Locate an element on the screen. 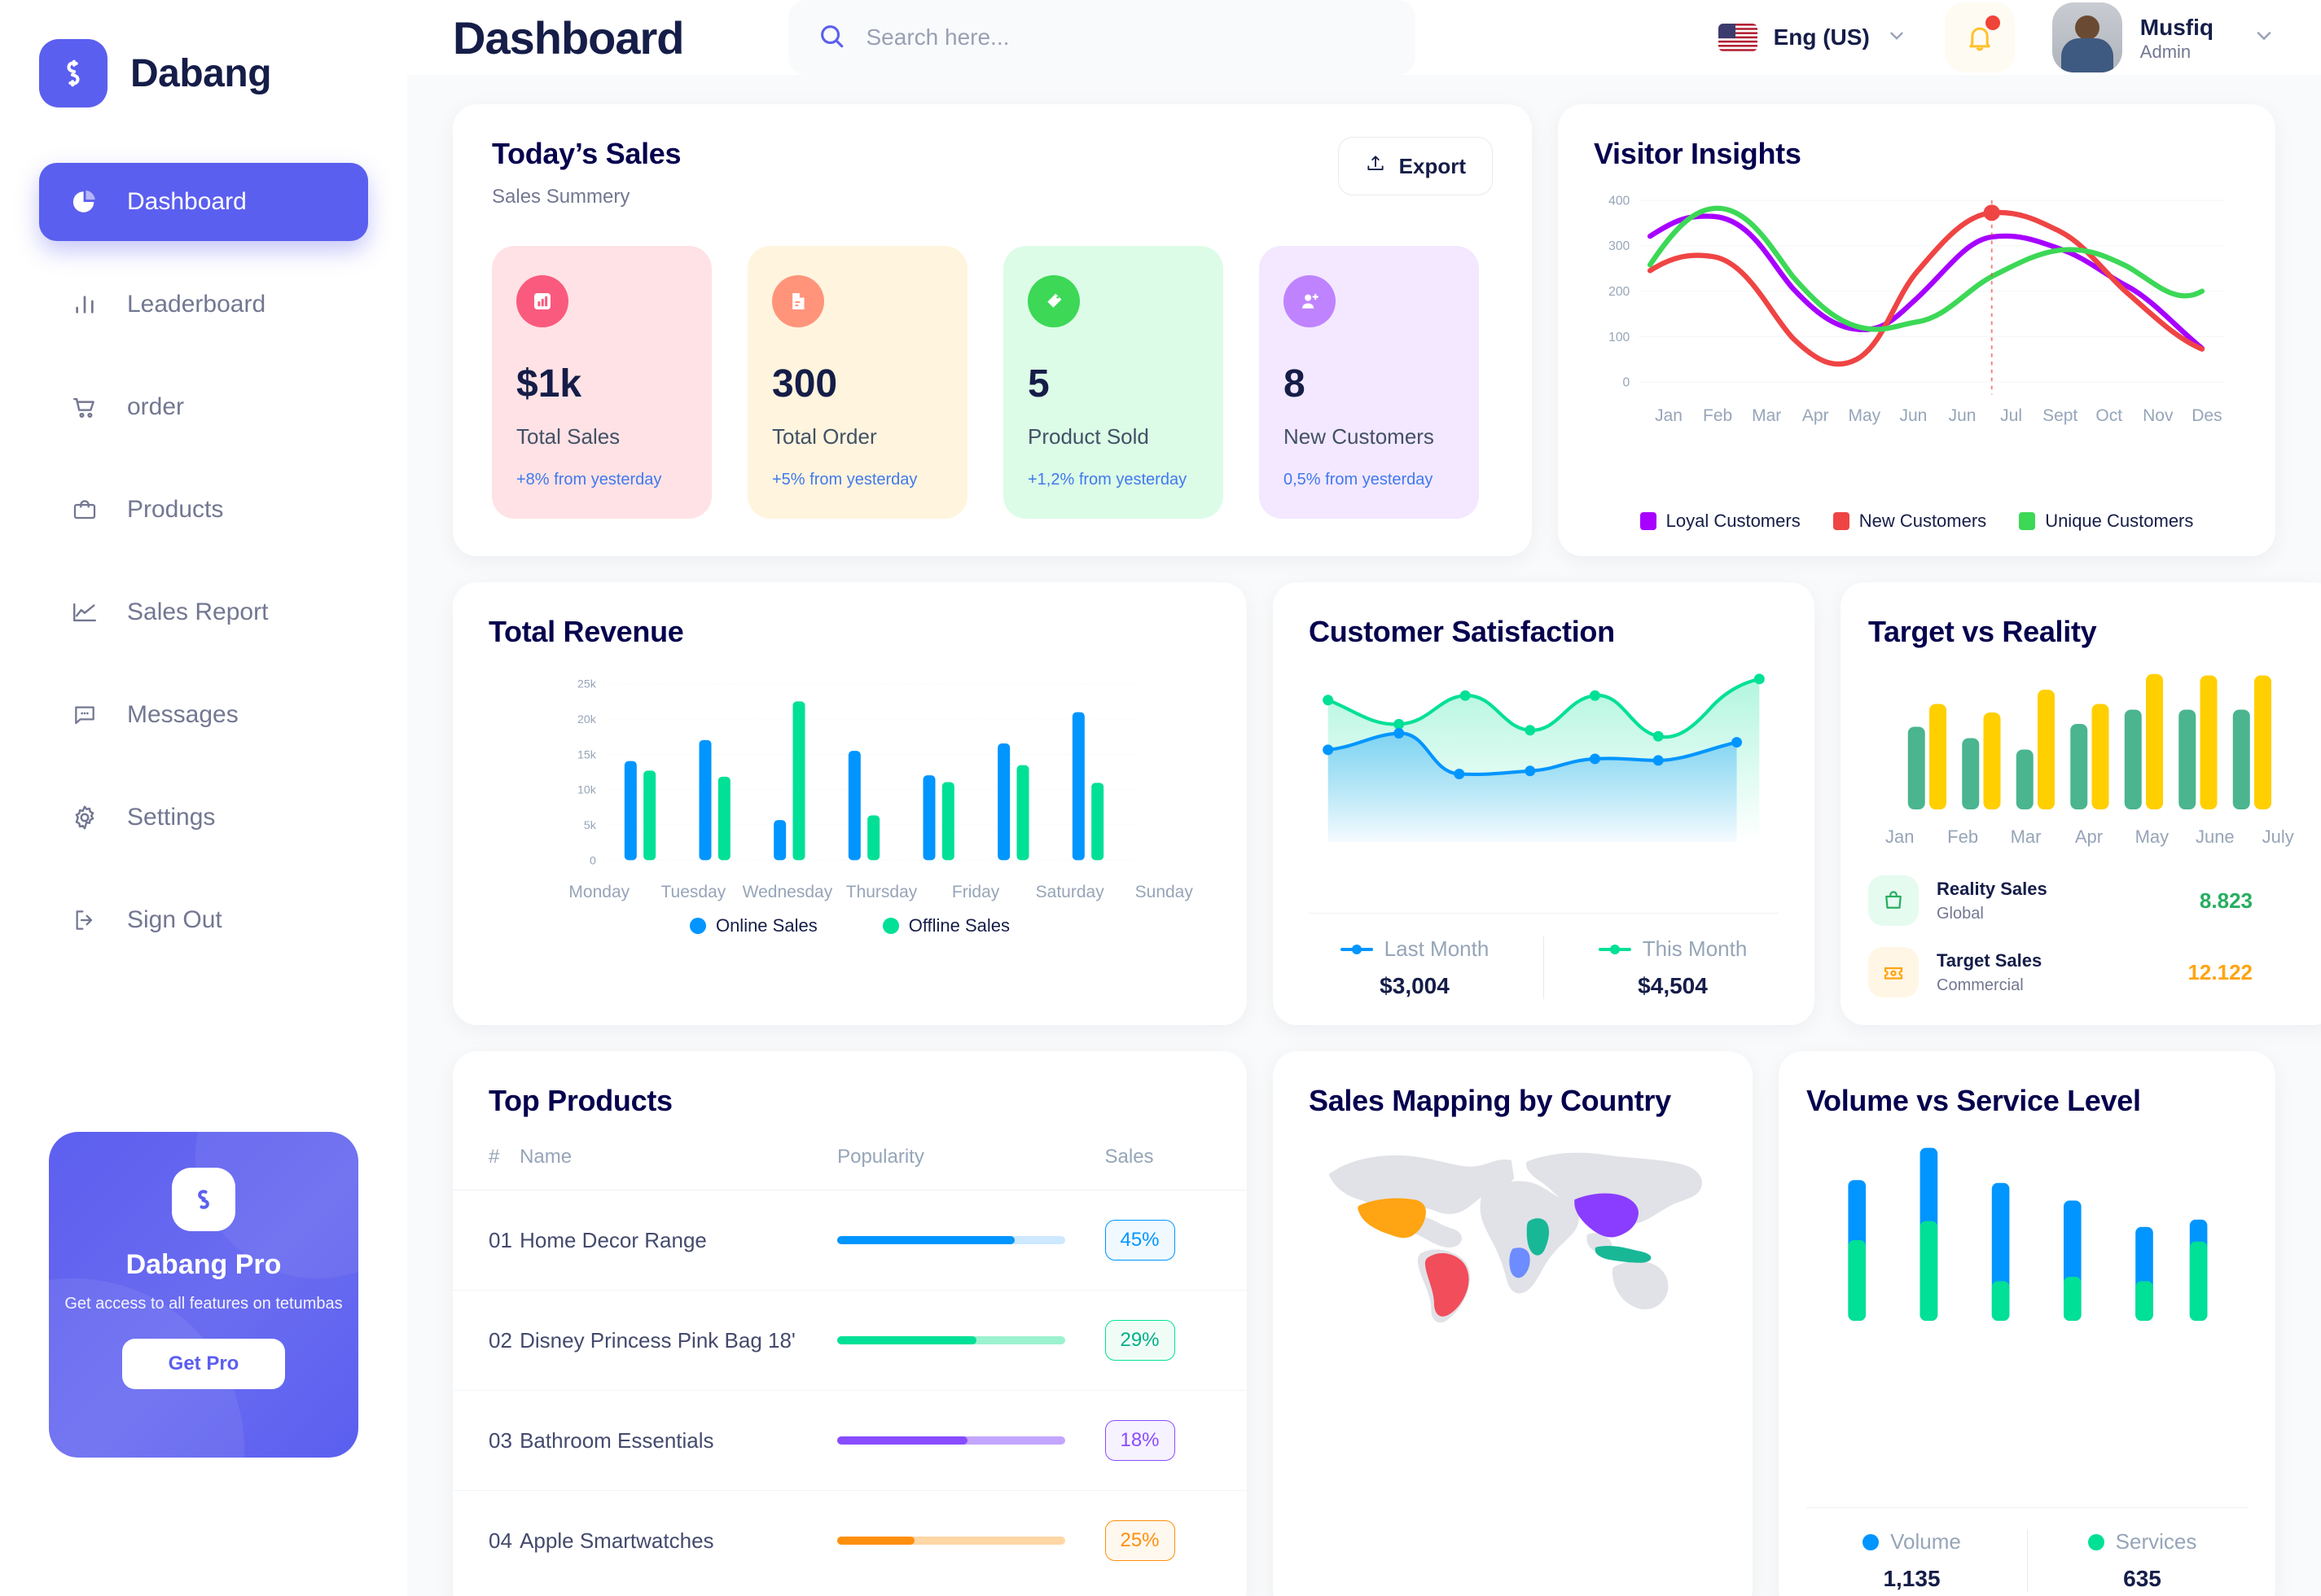 The width and height of the screenshot is (2321, 1596). xtick: June is located at coordinates (2215, 836).